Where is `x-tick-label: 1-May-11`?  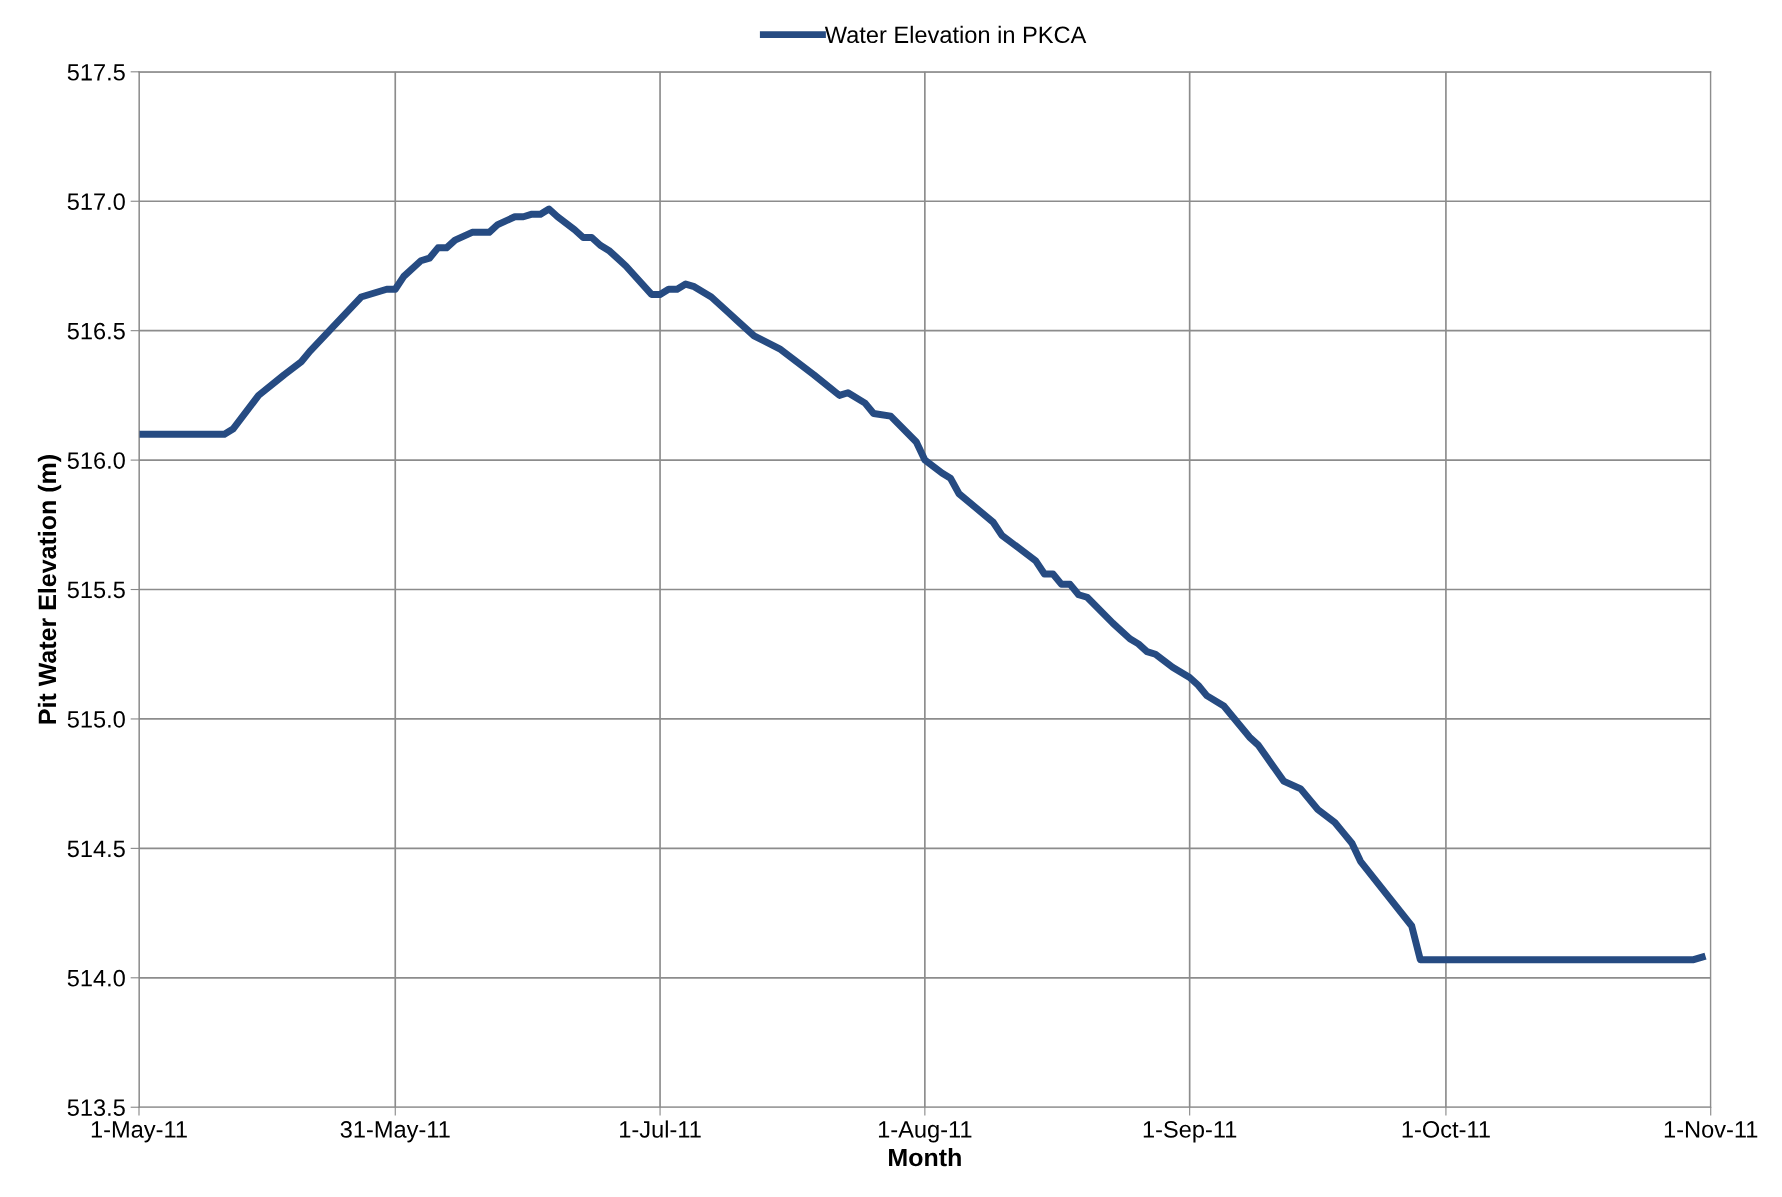
x-tick-label: 1-May-11 is located at coordinates (139, 1132).